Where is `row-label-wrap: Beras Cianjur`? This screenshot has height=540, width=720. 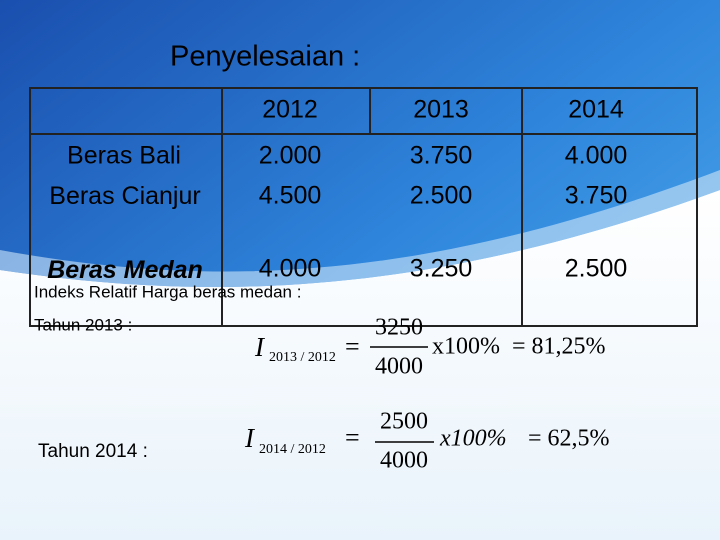
row-label-wrap: Beras Cianjur is located at coordinates (125, 196).